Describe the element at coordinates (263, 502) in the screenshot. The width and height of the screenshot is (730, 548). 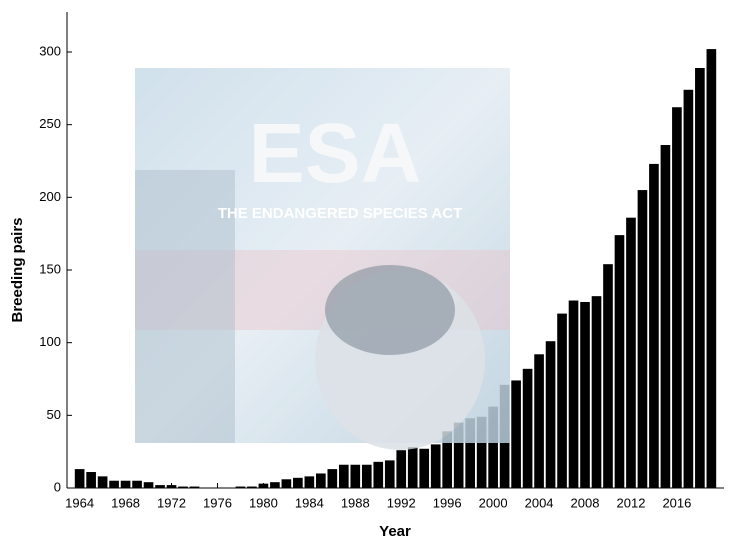
I see `x-tick-label: 1980` at that location.